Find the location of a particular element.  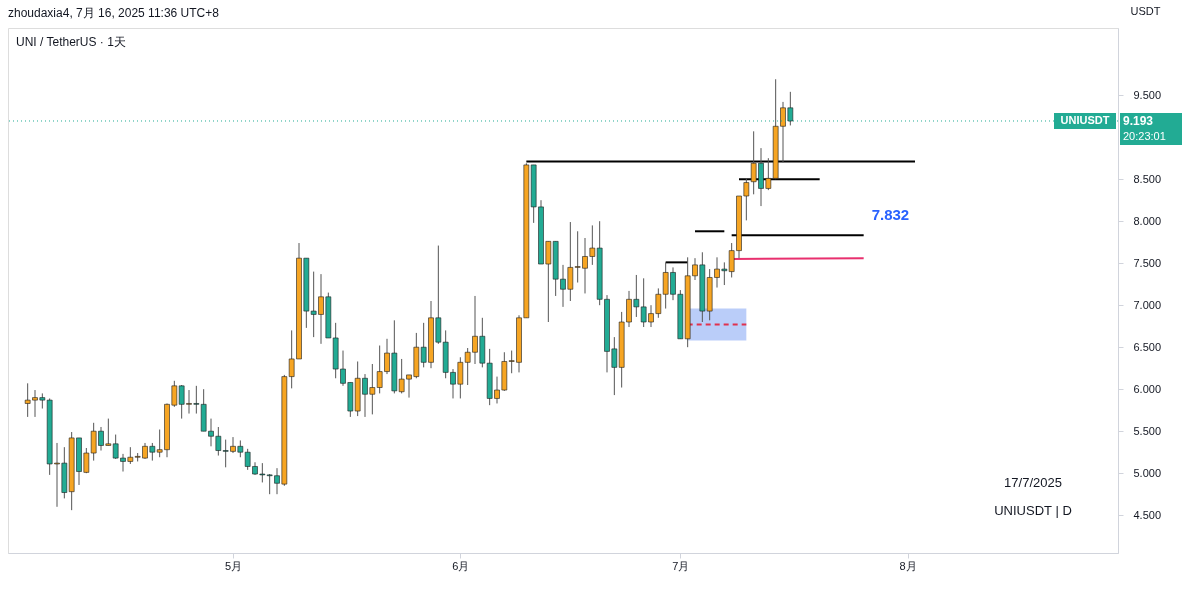

y-tick-label: 5.000 is located at coordinates (1147, 472).